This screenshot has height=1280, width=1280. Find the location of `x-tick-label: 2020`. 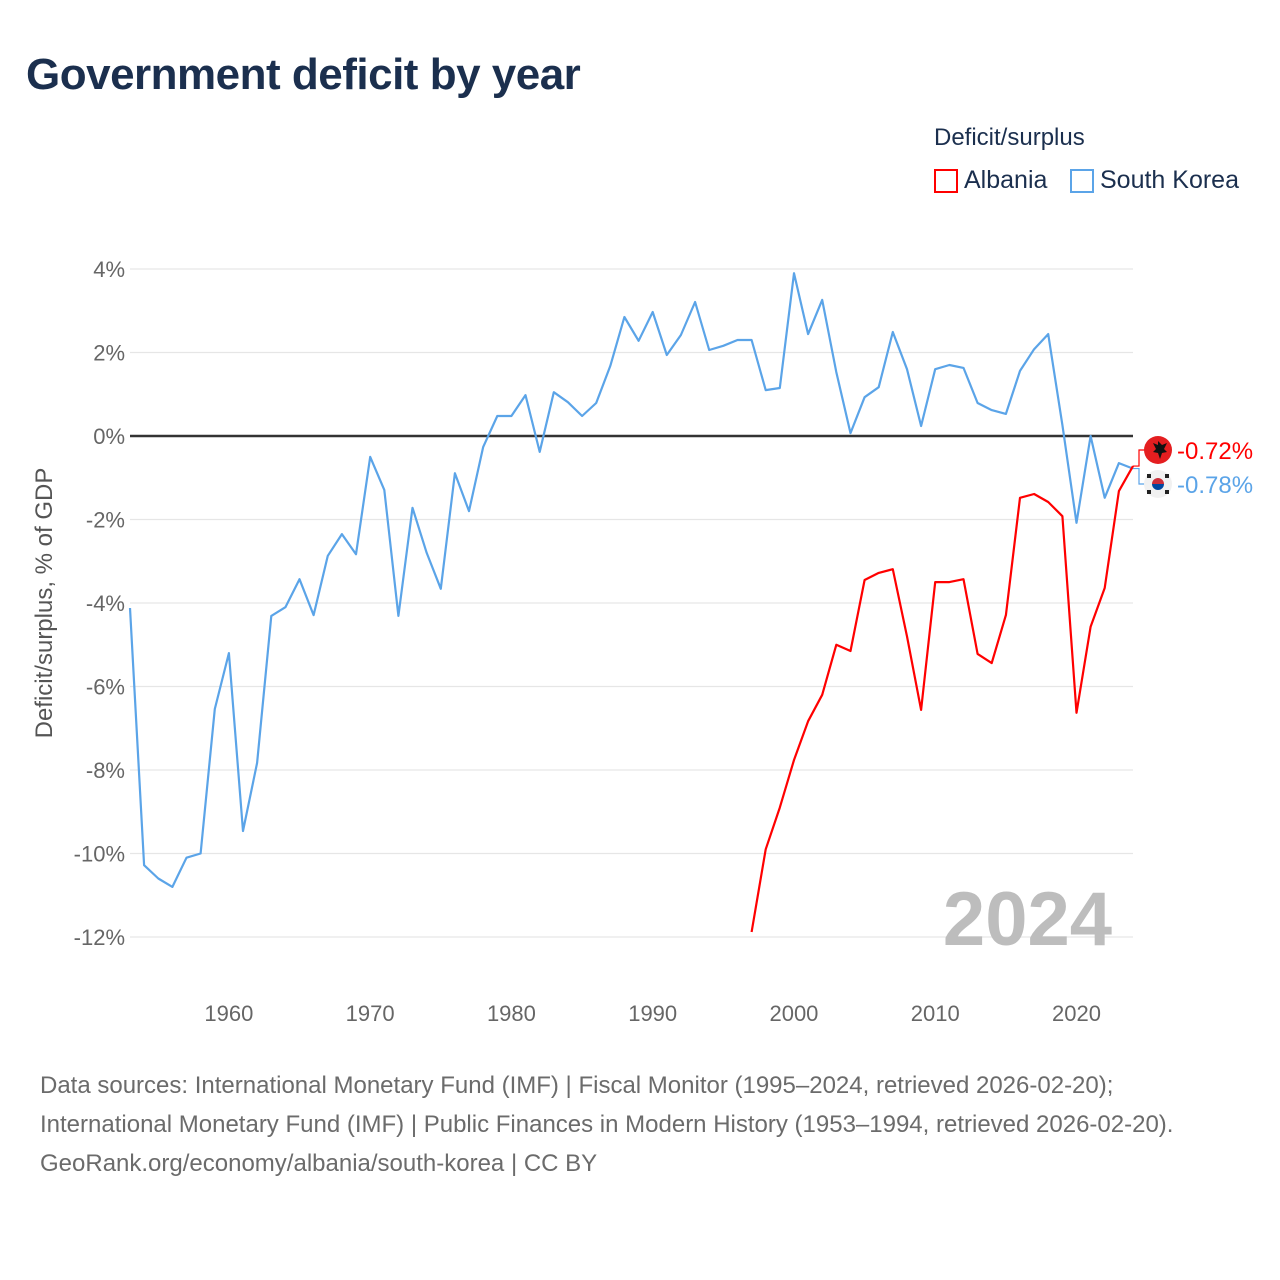

x-tick-label: 2020 is located at coordinates (1076, 1013).